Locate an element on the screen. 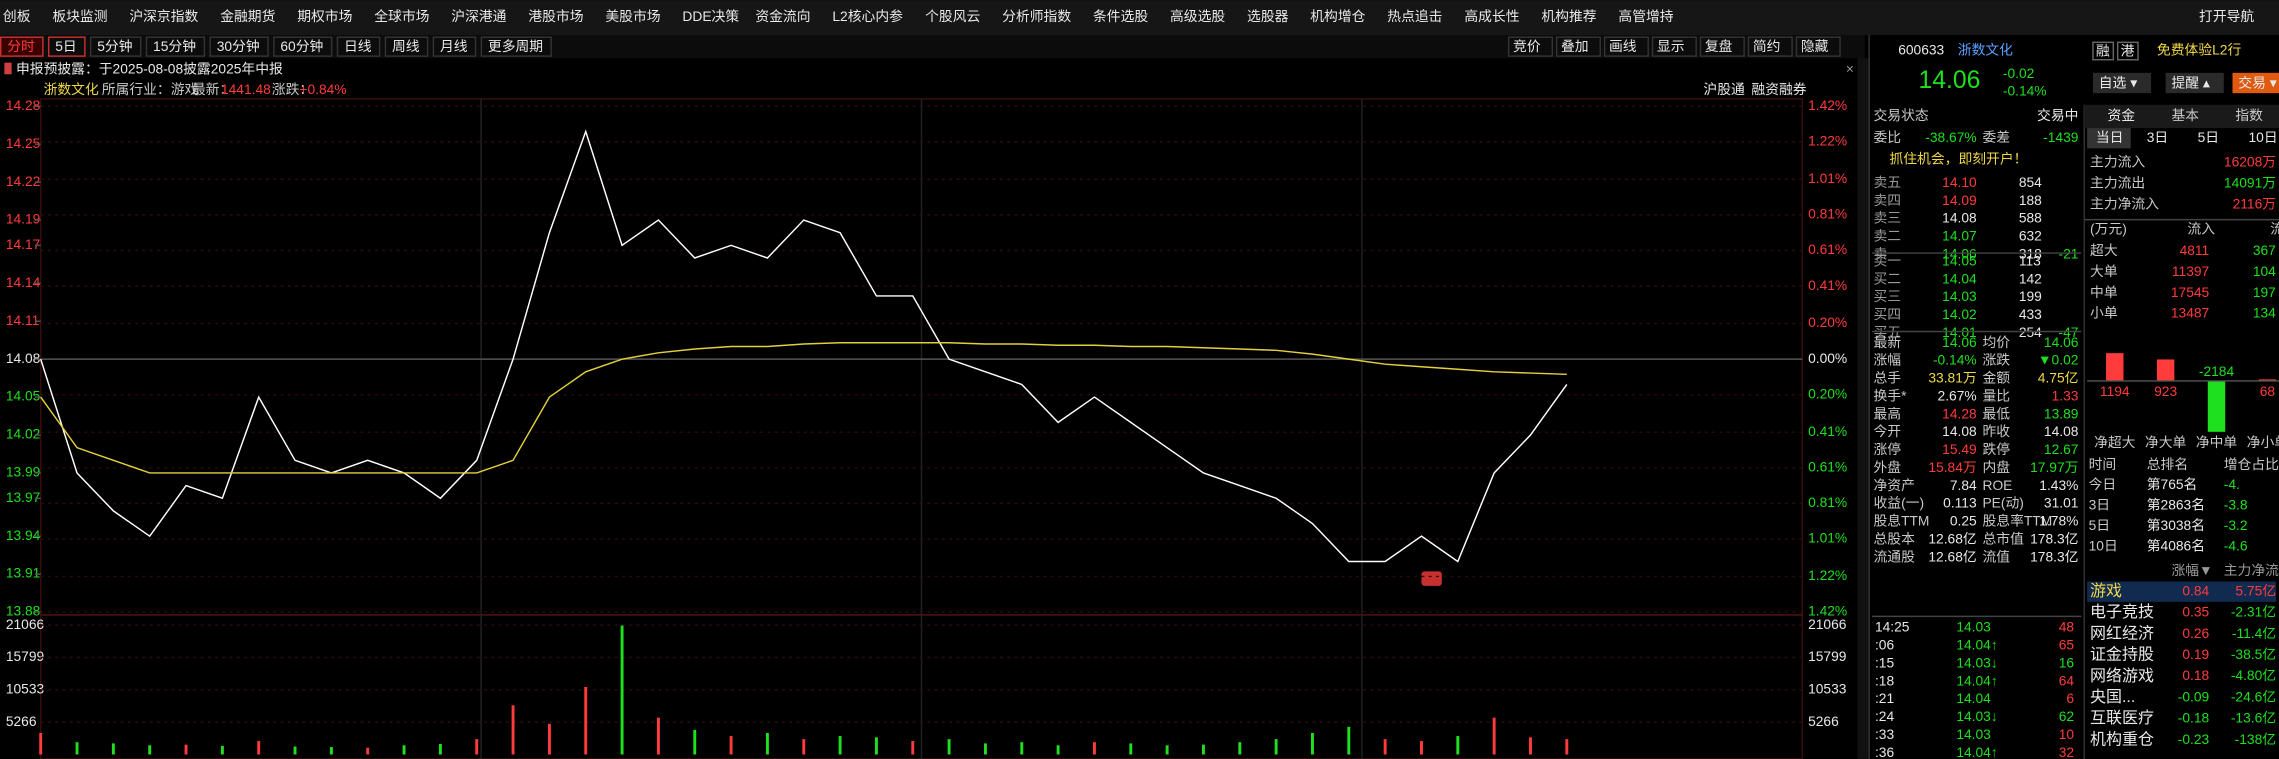  stat-label: 金额 is located at coordinates (1996, 378).